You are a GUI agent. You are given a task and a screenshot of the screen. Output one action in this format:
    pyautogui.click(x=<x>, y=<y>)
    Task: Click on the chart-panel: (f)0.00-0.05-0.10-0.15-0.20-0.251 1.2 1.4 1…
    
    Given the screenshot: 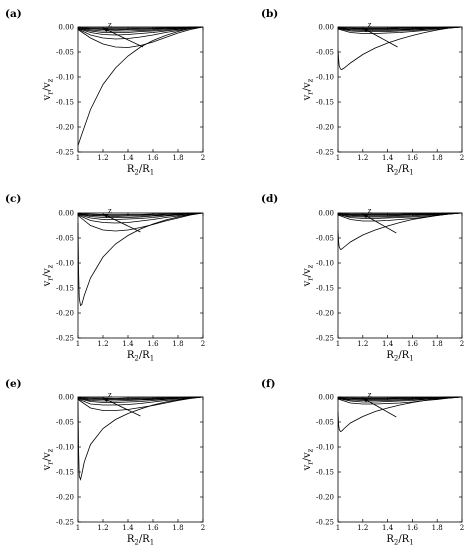 What is the action you would take?
    pyautogui.click(x=362, y=462)
    